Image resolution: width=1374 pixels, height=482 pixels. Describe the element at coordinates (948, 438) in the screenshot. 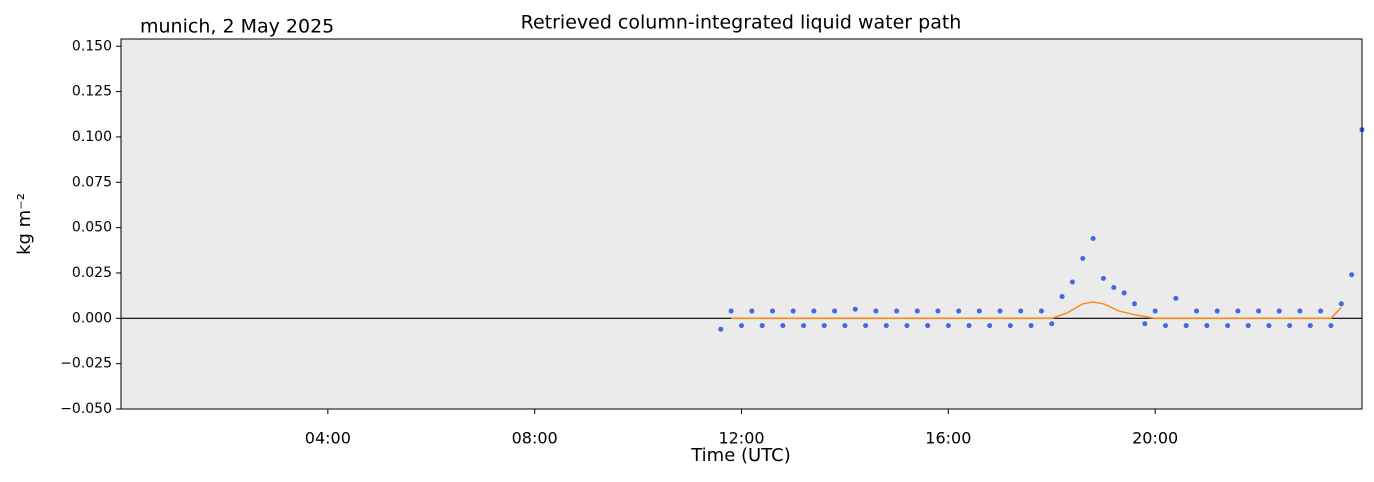

I see `x-tick-label: 16:00` at that location.